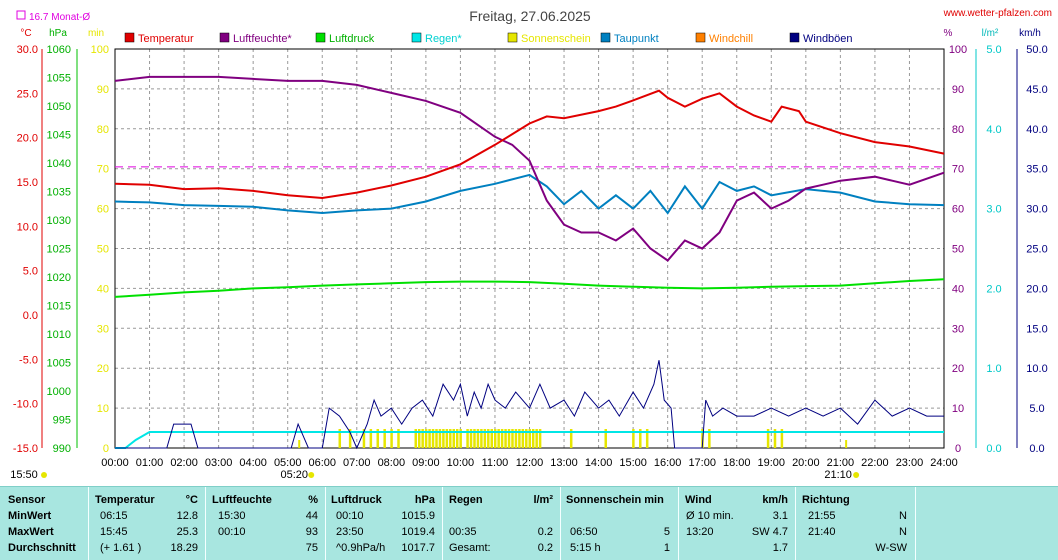 This screenshot has width=1058, height=560. What do you see at coordinates (958, 170) in the screenshot?
I see `humidity-tick: 70` at bounding box center [958, 170].